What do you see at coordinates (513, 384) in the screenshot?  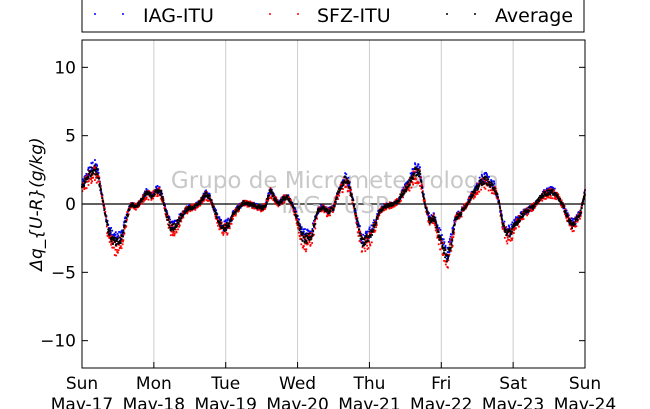 I see `x-tick-label-day-6: Sat` at bounding box center [513, 384].